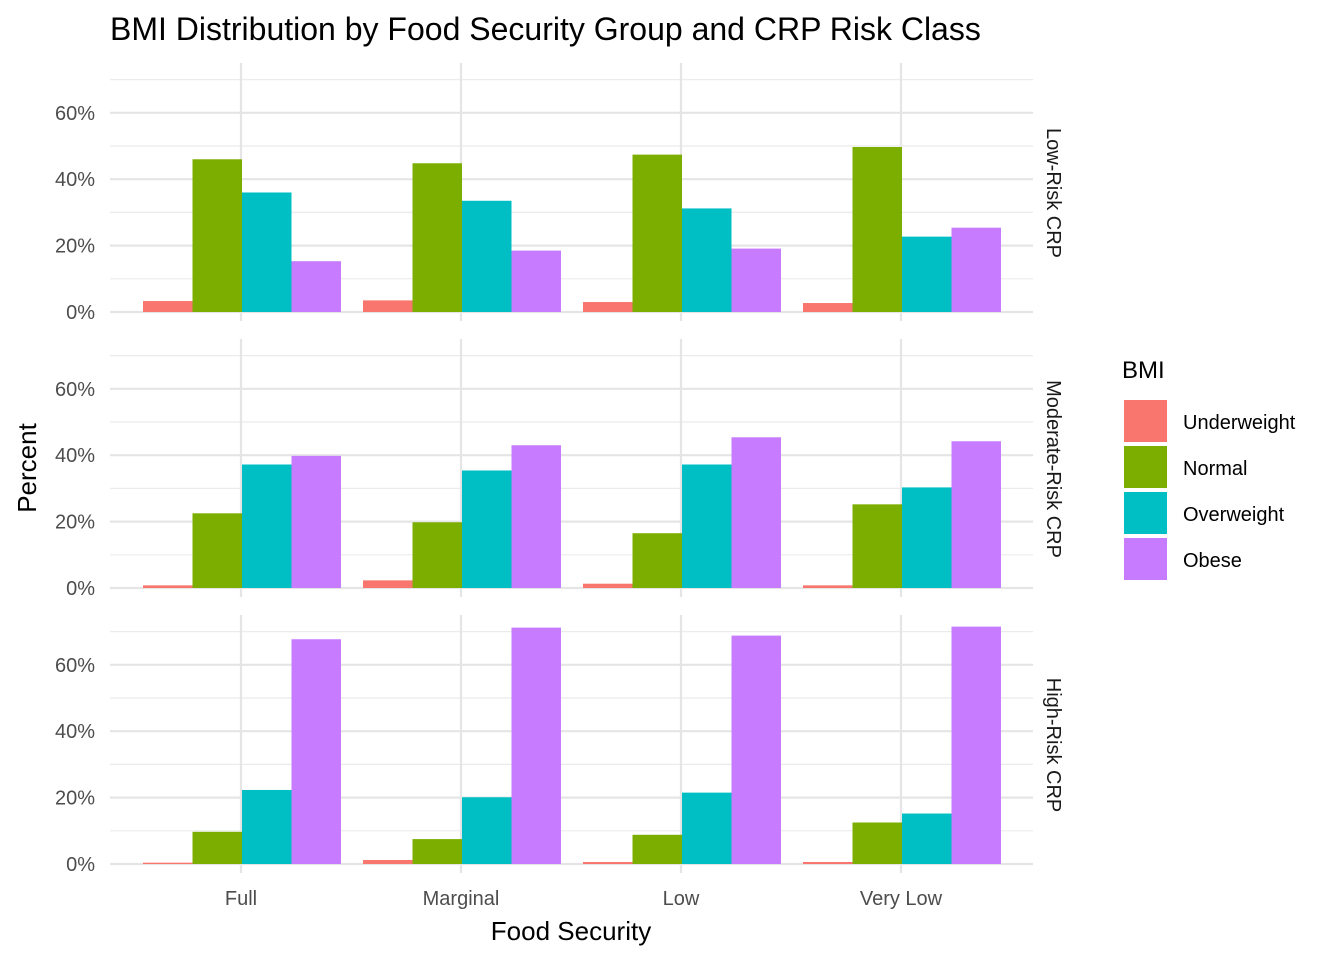 Image resolution: width=1344 pixels, height=960 pixels. What do you see at coordinates (1053, 193) in the screenshot?
I see `facet-strip-label: Low-Risk CRP` at bounding box center [1053, 193].